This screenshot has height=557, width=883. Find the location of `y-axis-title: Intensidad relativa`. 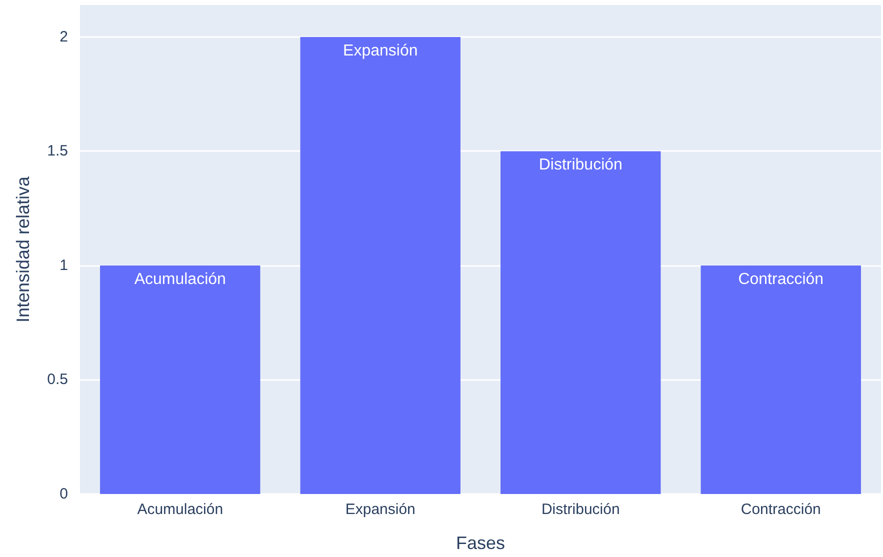

y-axis-title: Intensidad relativa is located at coordinates (23, 249).